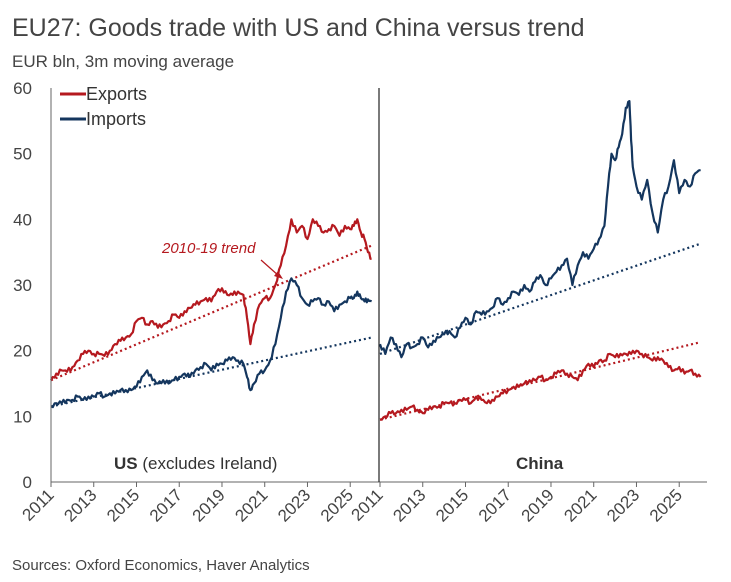  I want to click on panel-label-us: US (excludes Ireland), so click(195, 463).